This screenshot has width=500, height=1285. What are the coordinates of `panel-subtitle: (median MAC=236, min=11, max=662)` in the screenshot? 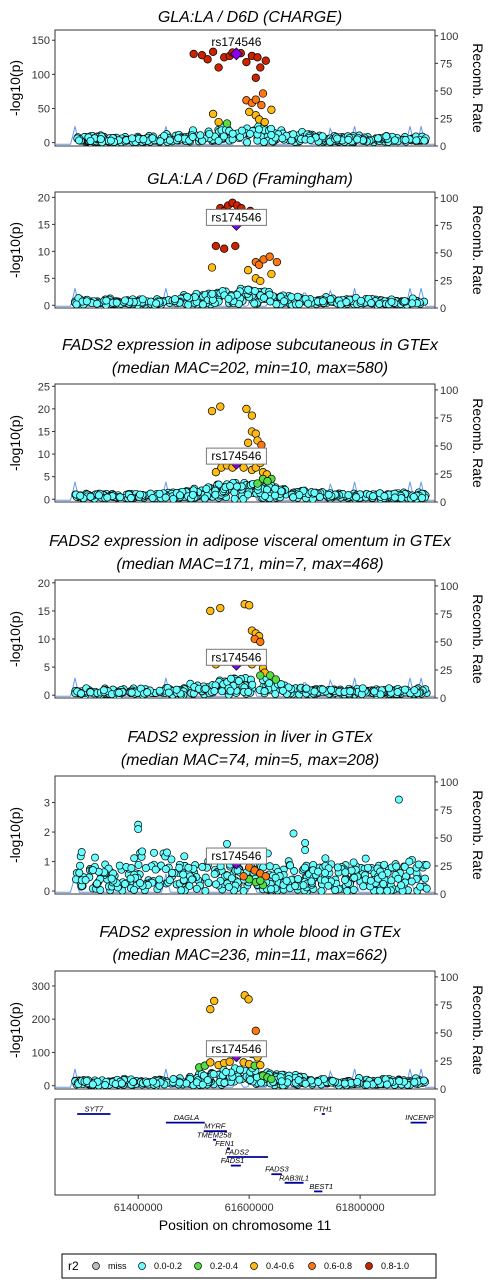 It's located at (250, 955).